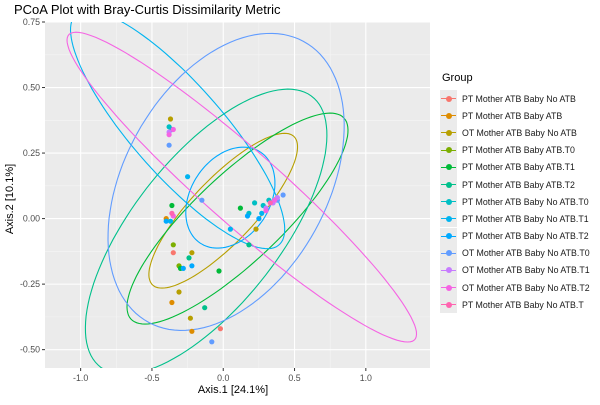  I want to click on legend-label: OT Mother ATB Baby No ATB, so click(519, 132).